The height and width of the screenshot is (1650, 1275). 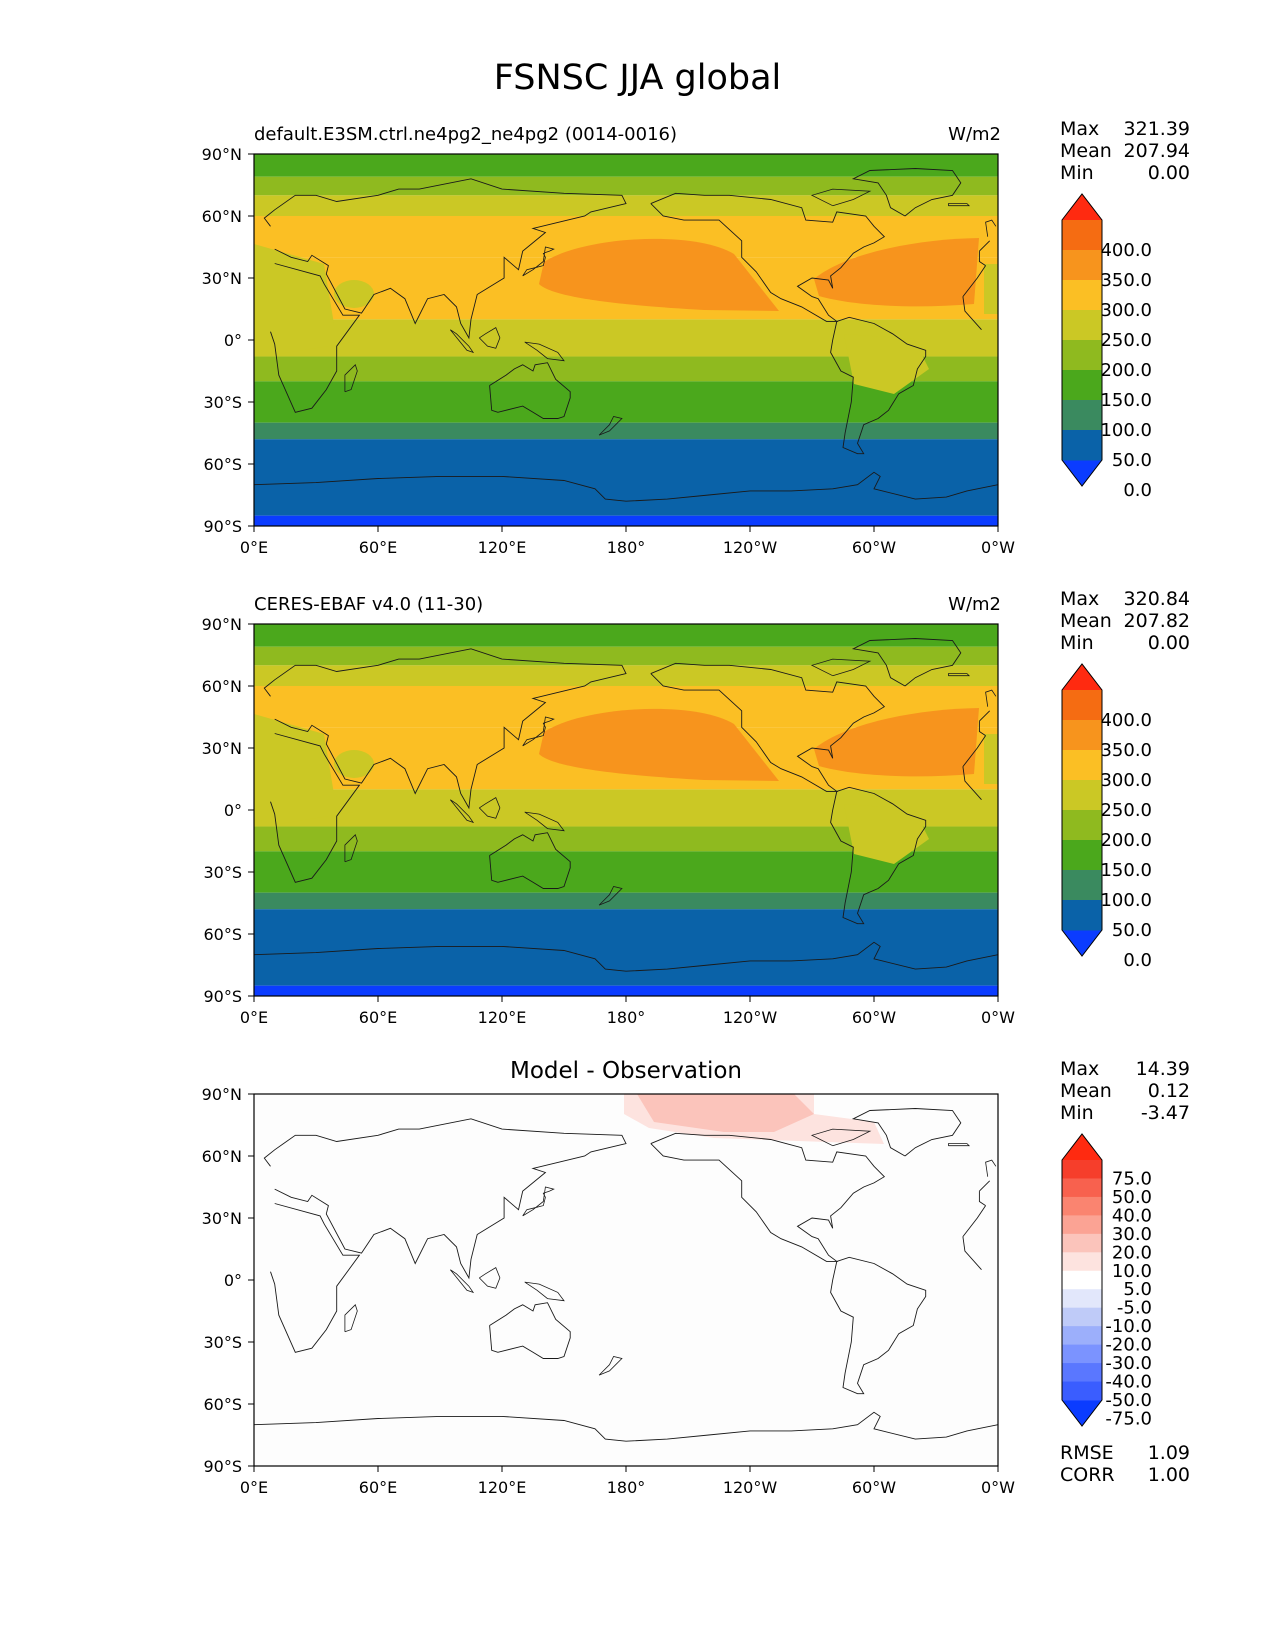 I want to click on mean-value: 207.94, so click(x=1156, y=151).